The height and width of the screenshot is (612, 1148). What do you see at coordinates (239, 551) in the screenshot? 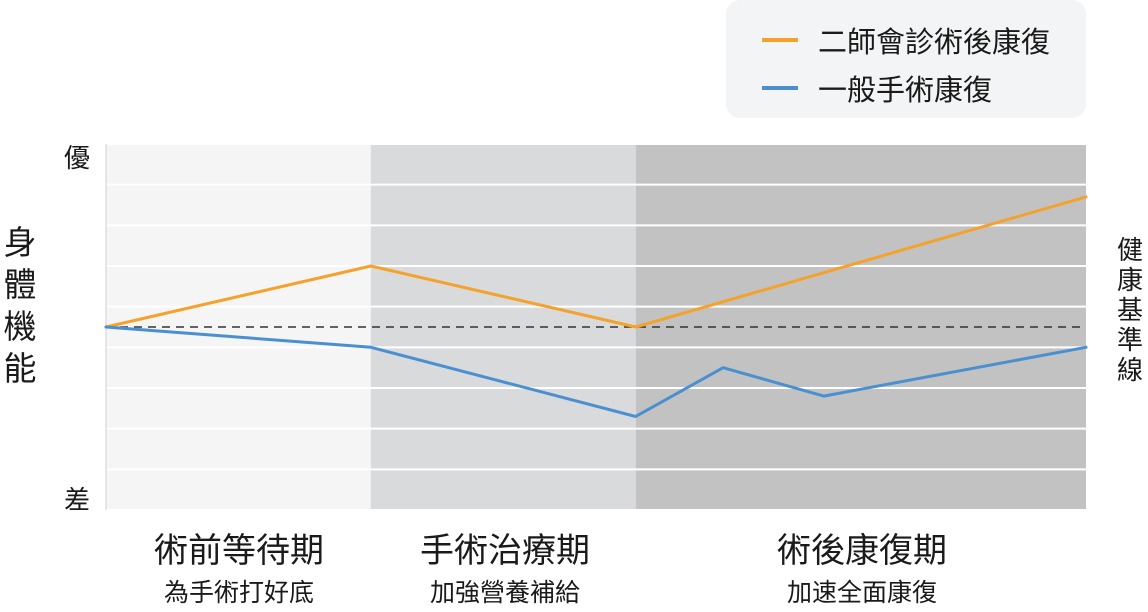
I see `phase-title: 術前等待期` at bounding box center [239, 551].